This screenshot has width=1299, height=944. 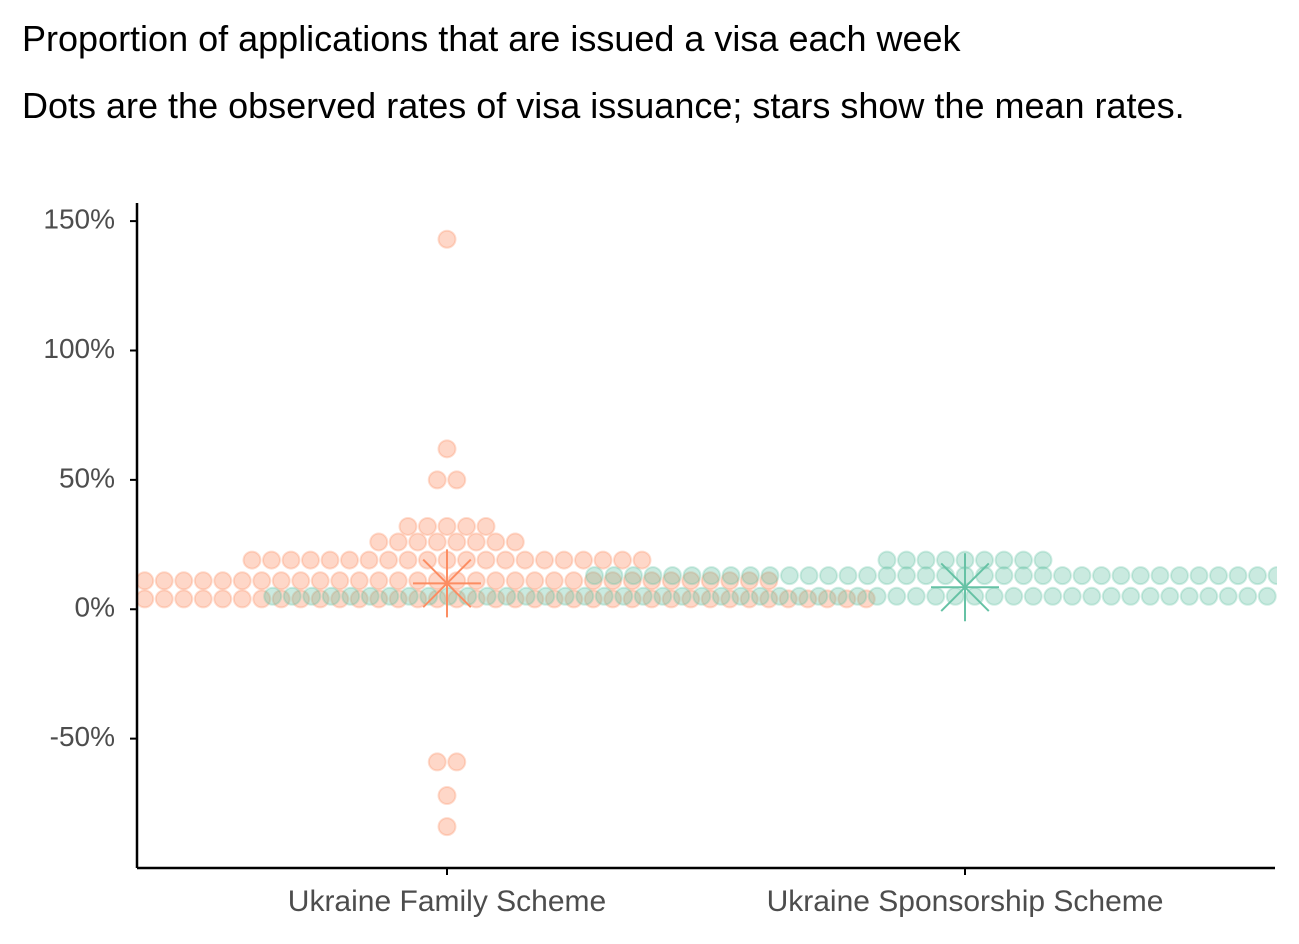 I want to click on mean-star, so click(x=447, y=583).